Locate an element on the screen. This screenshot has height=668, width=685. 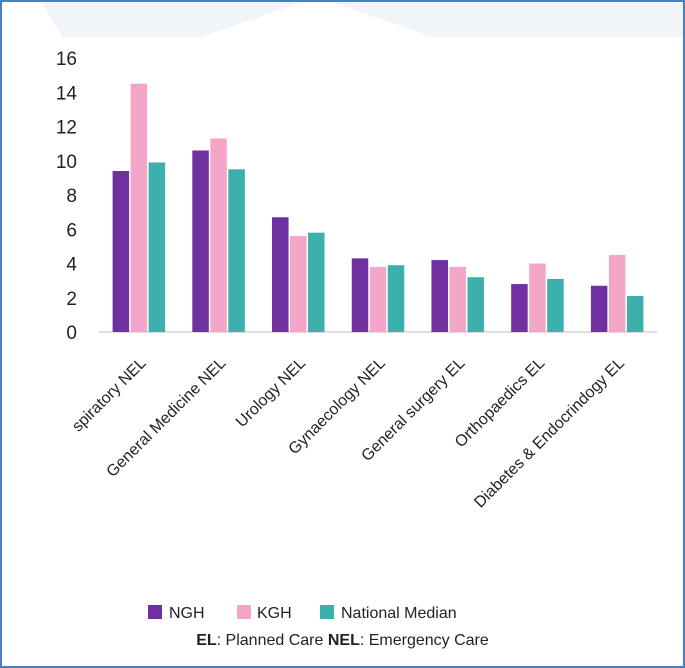
footnote: EL: Planned Care NEL: Emergency Care is located at coordinates (342, 641).